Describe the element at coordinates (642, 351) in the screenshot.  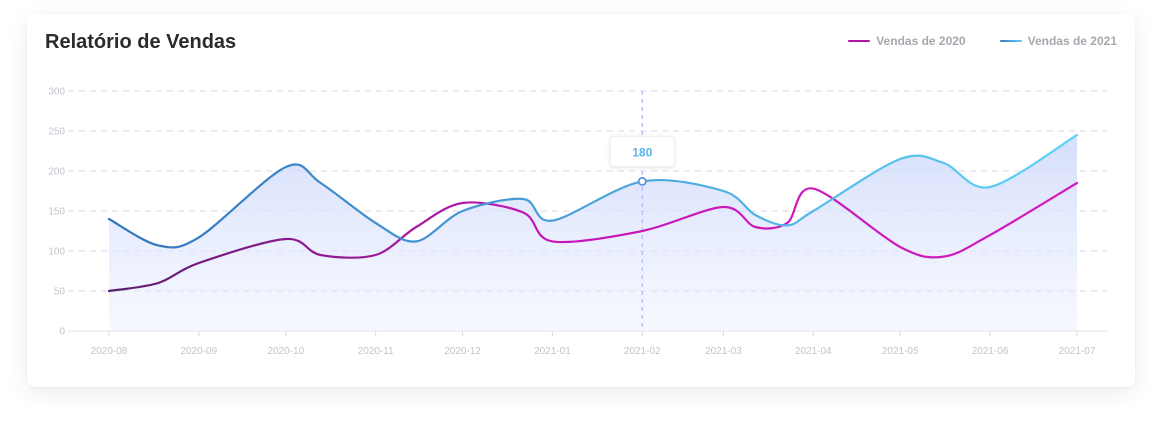
I see `x-tick-label: 2021-02` at that location.